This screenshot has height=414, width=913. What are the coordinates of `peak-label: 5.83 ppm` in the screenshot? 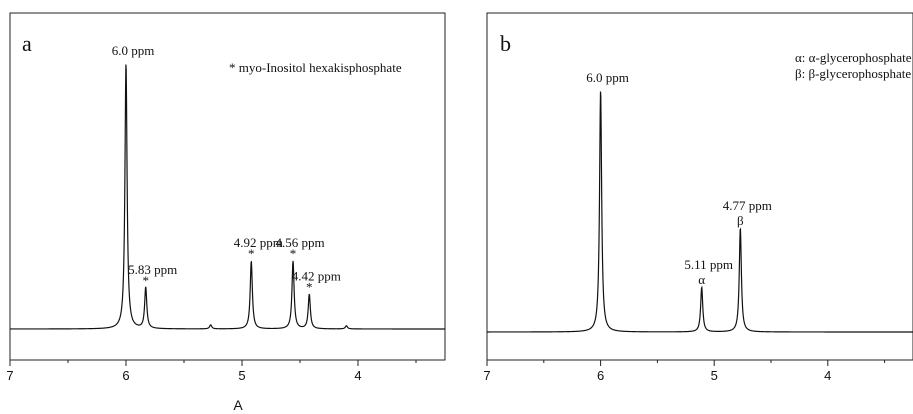 It's located at (152, 269).